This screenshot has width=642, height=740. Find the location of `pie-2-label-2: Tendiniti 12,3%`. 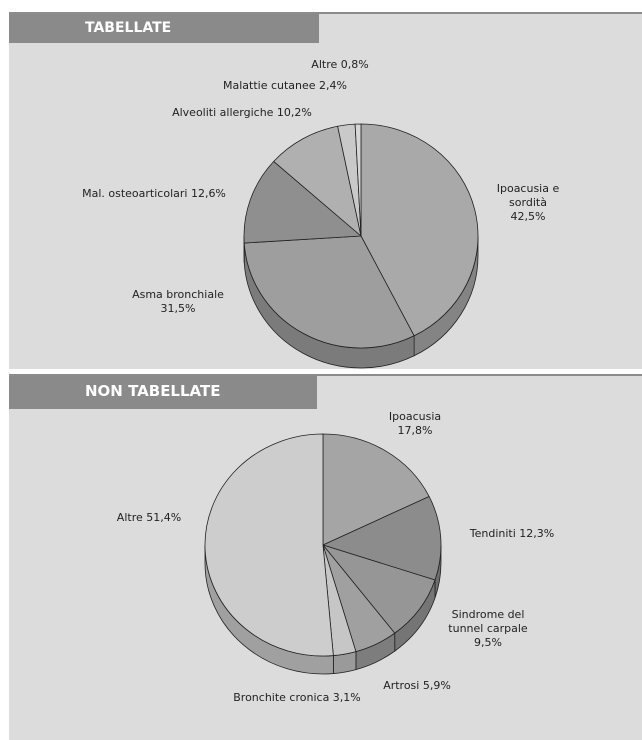

pie-2-label-2: Tendiniti 12,3% is located at coordinates (511, 533).